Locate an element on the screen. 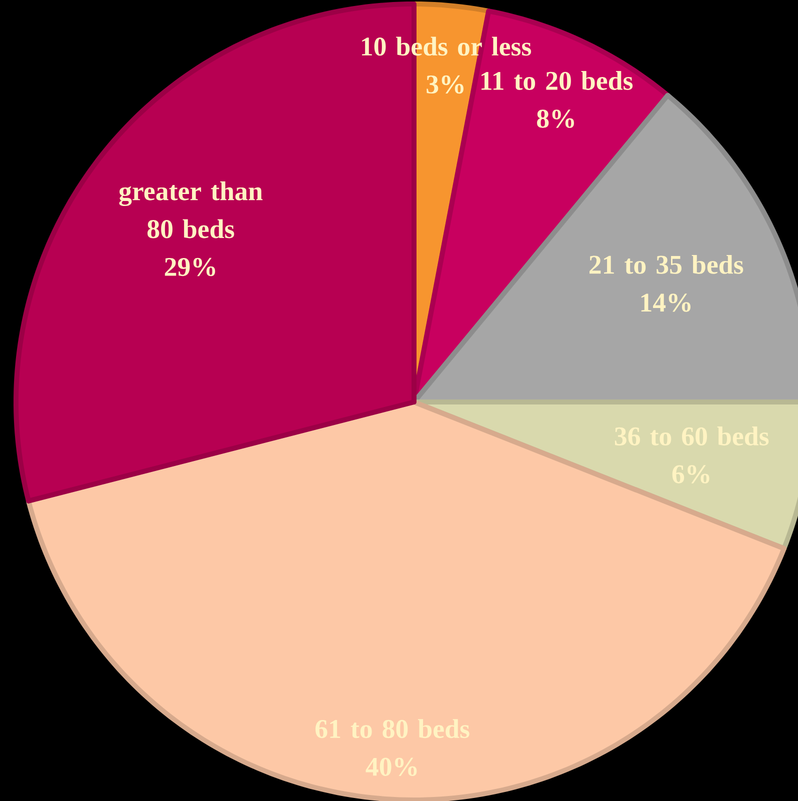 The height and width of the screenshot is (801, 798). slice-label: greater than 80 beds is located at coordinates (191, 209).